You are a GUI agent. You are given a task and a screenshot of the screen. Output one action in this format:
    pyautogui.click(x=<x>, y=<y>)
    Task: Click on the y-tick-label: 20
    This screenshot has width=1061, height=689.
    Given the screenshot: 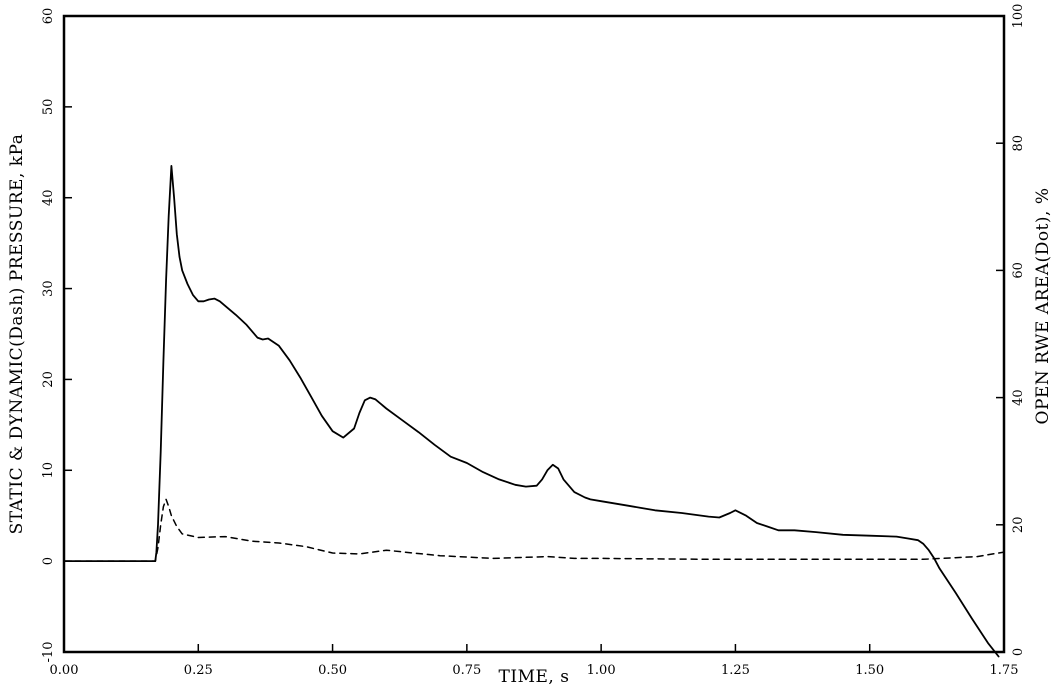 What is the action you would take?
    pyautogui.click(x=48, y=379)
    